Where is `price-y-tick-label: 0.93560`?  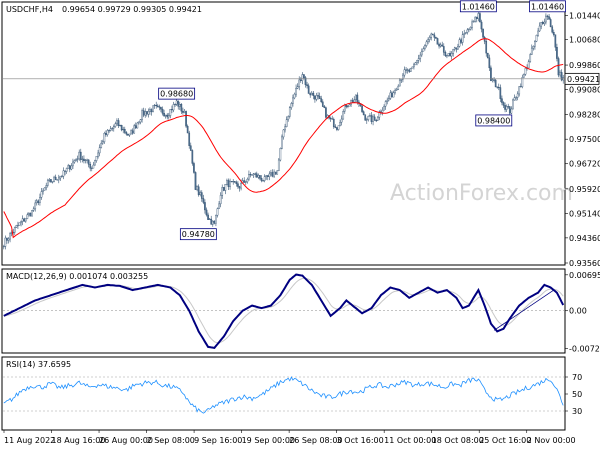 price-y-tick-label: 0.93560 is located at coordinates (584, 263).